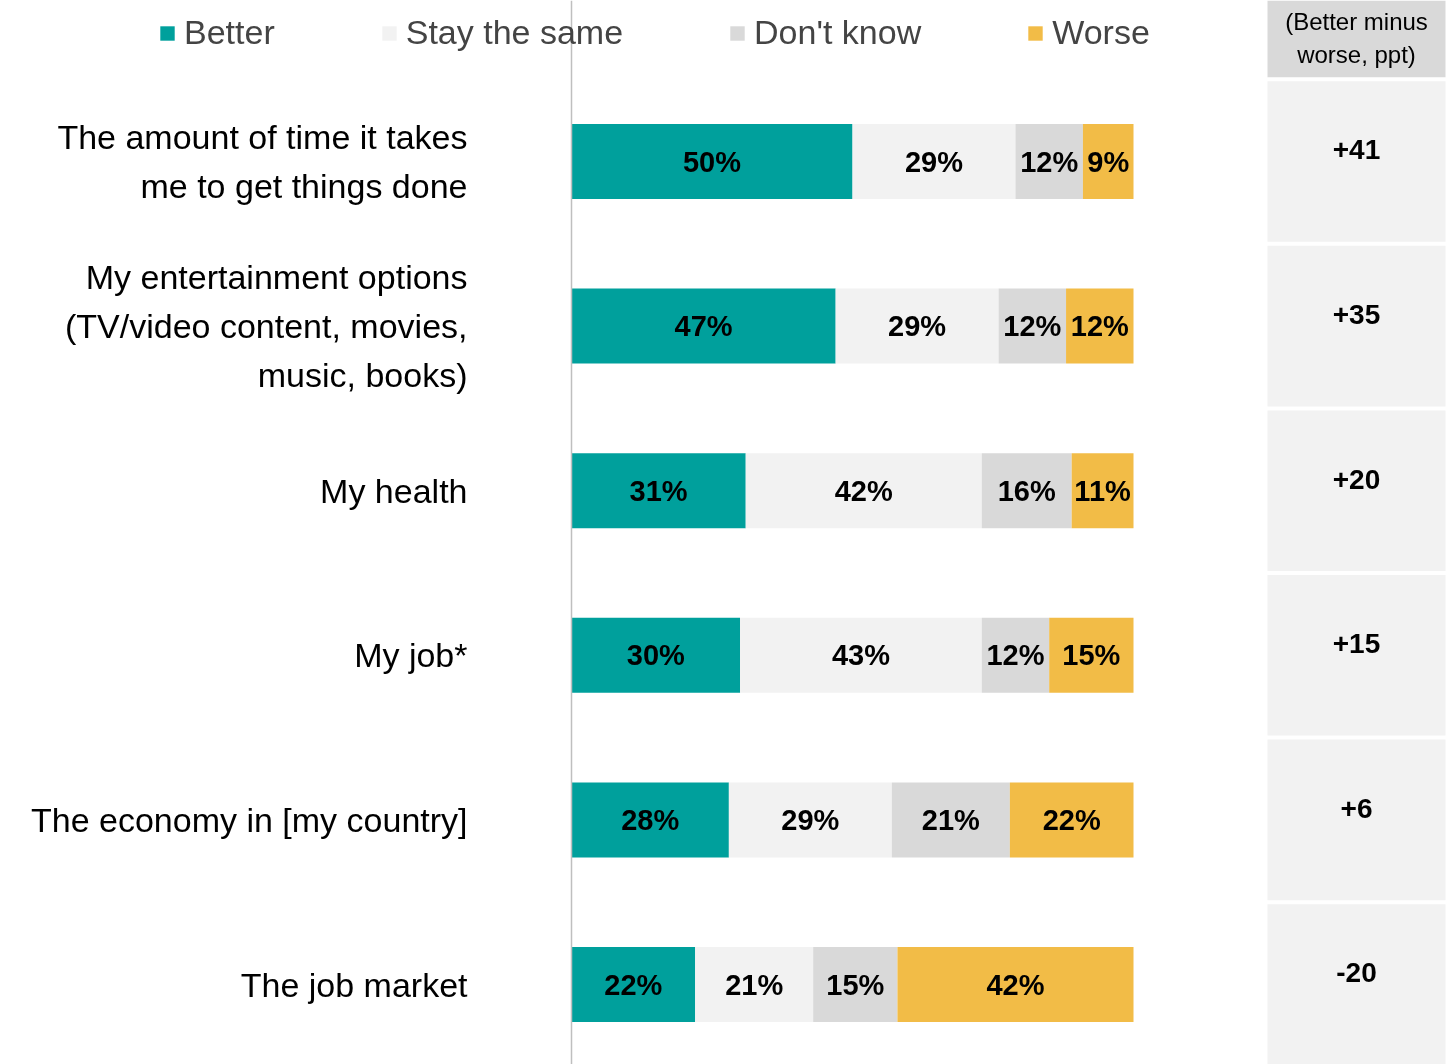  I want to click on data-label: 16%, so click(1026, 490).